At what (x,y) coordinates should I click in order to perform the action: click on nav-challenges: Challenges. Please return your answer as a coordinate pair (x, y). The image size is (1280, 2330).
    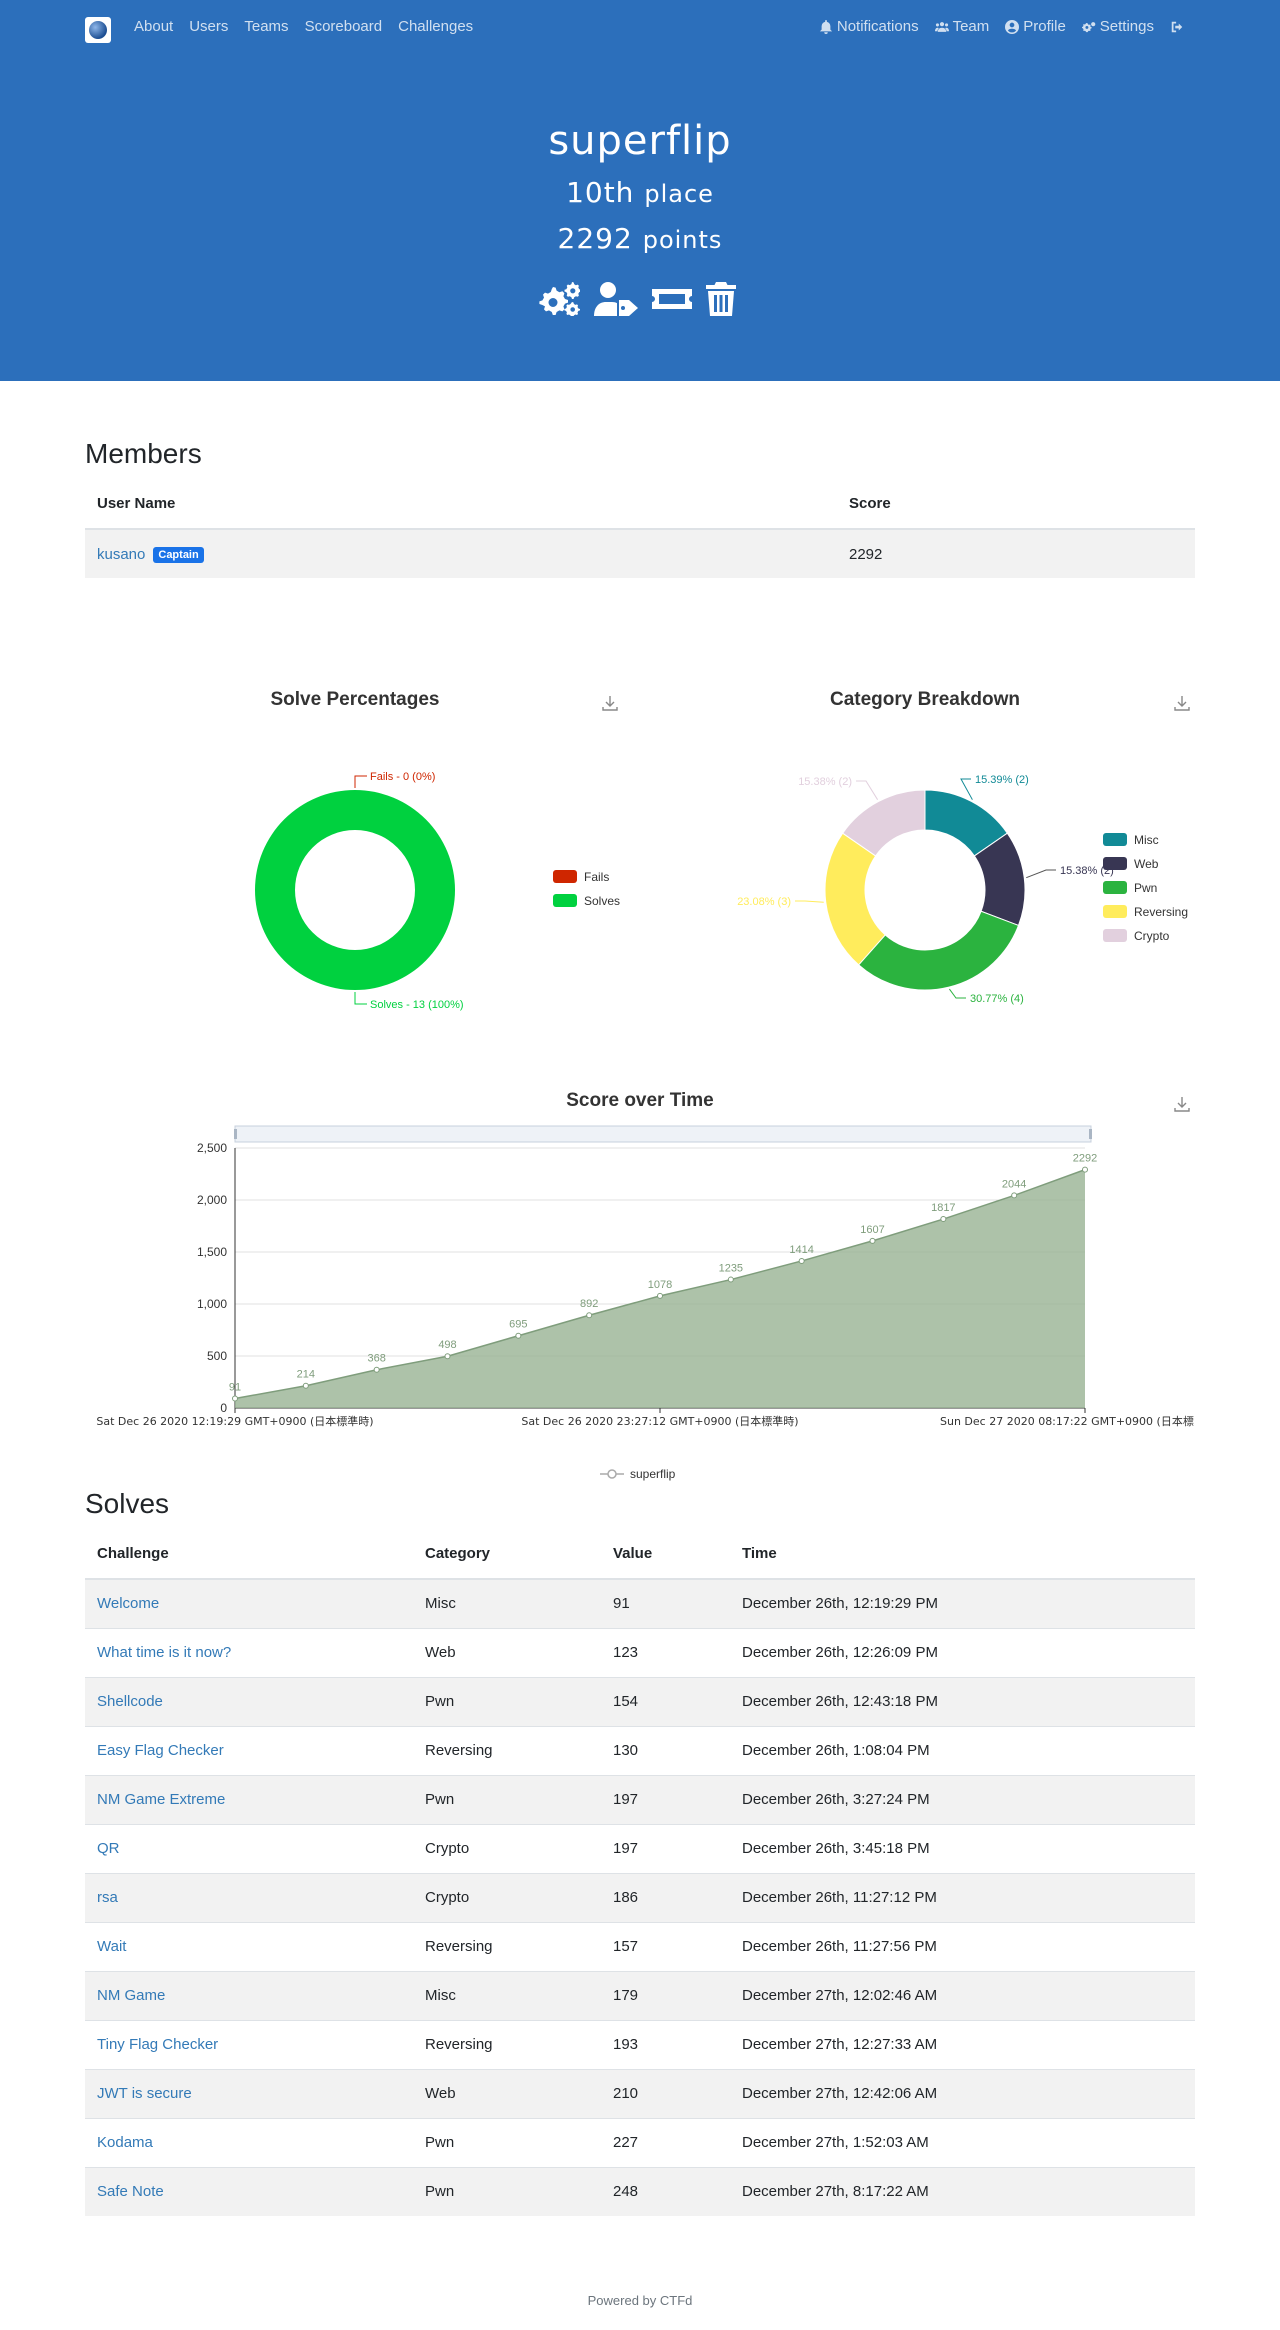
    Looking at the image, I should click on (436, 26).